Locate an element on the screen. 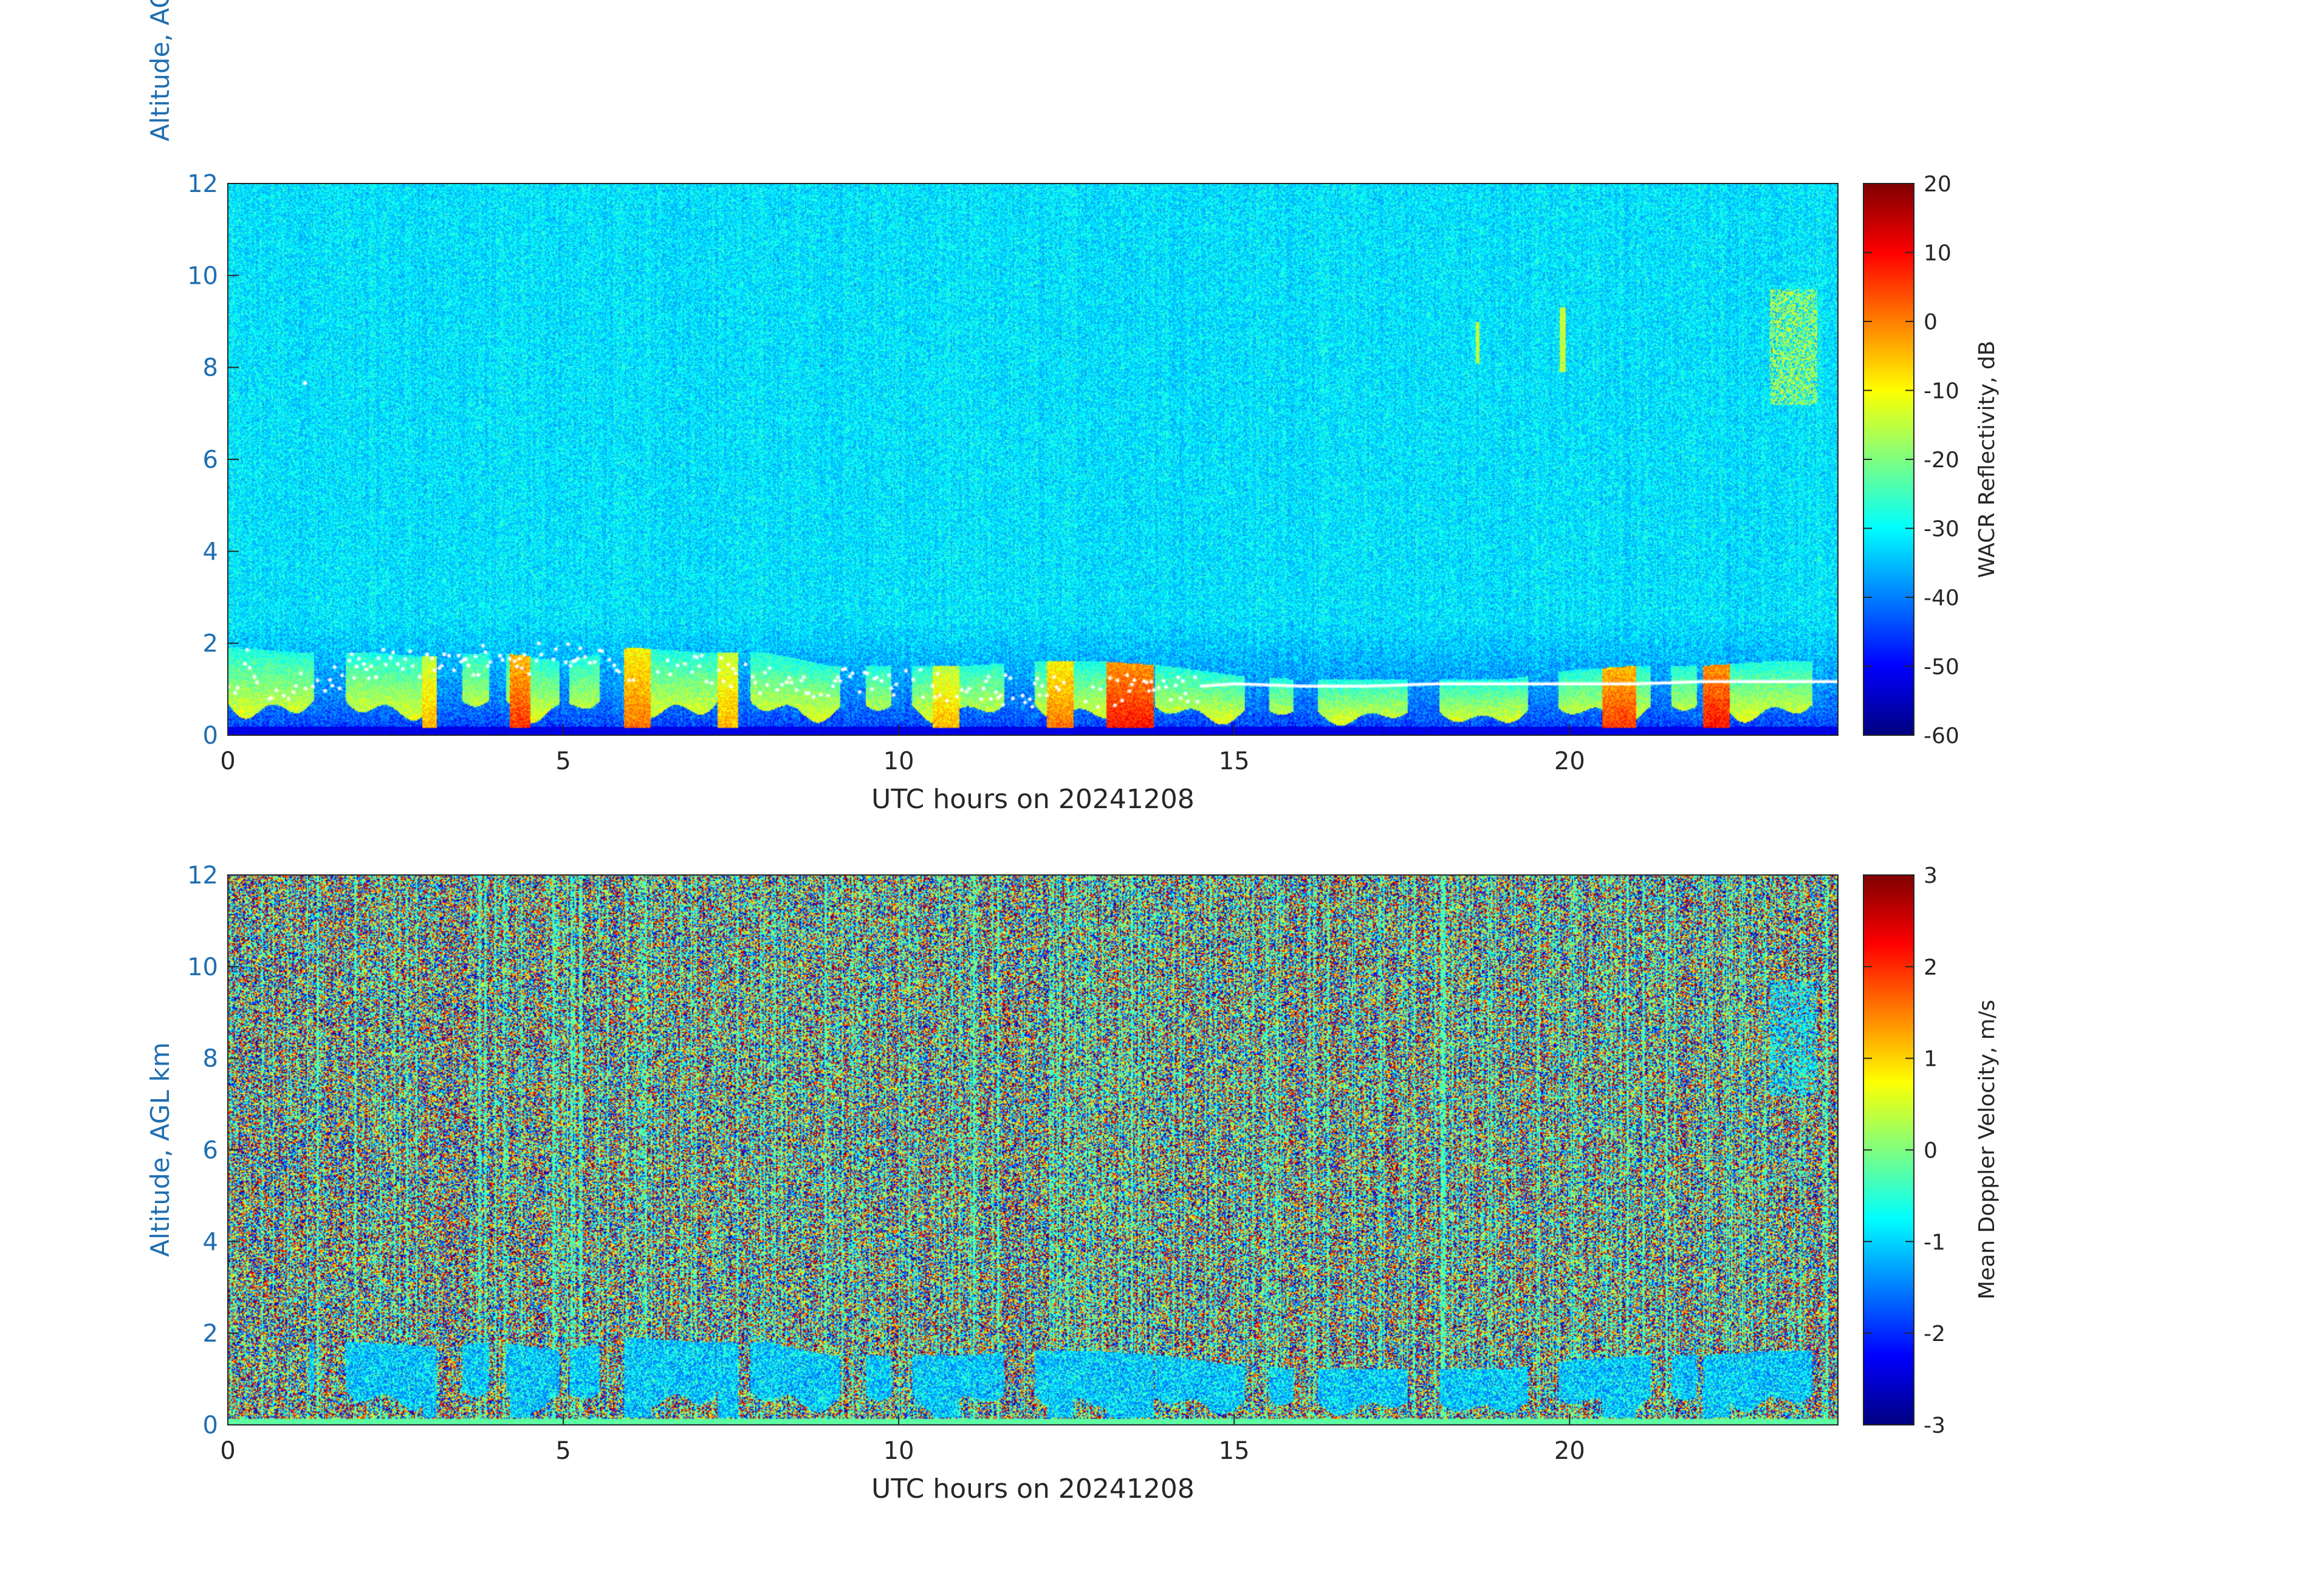  colorbar-tick-label: -2 is located at coordinates (1934, 1334).